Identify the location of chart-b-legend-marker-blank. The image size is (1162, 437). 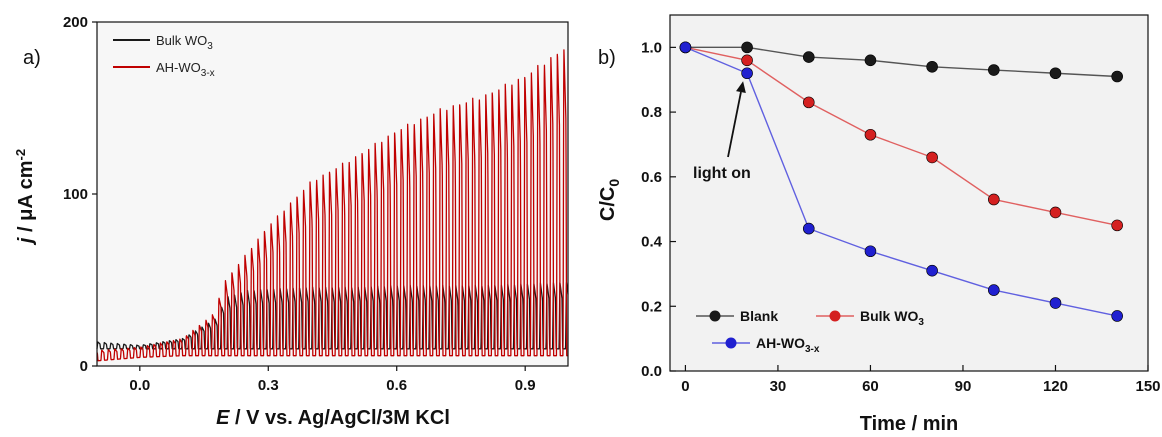
(715, 316).